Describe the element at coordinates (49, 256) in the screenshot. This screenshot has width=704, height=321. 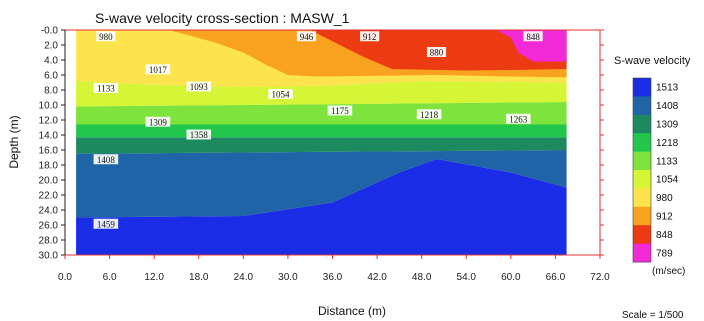
I see `y-tick-label: 30.0` at that location.